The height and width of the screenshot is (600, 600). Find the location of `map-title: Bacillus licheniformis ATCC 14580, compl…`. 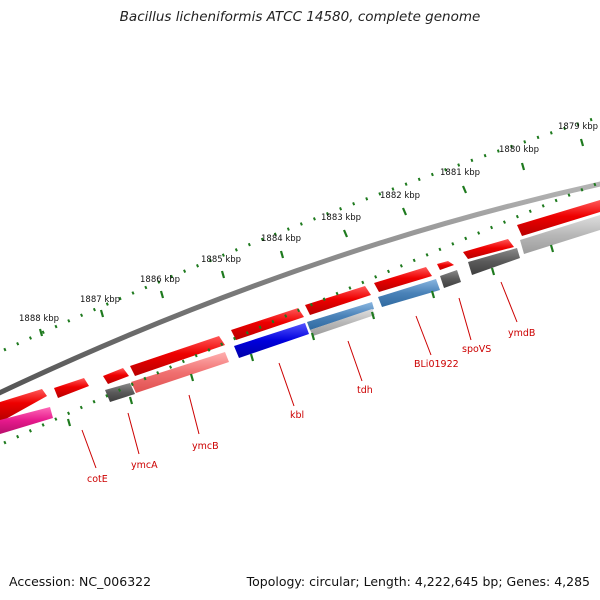

map-title: Bacillus licheniformis ATCC 14580, compl… is located at coordinates (300, 17).